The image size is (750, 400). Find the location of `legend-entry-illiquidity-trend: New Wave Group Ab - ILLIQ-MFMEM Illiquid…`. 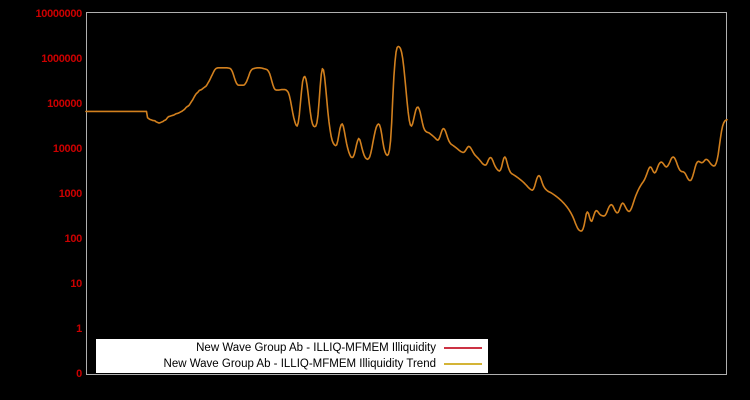

legend-entry-illiquidity-trend: New Wave Group Ab - ILLIQ-MFMEM Illiquid… is located at coordinates (292, 364).